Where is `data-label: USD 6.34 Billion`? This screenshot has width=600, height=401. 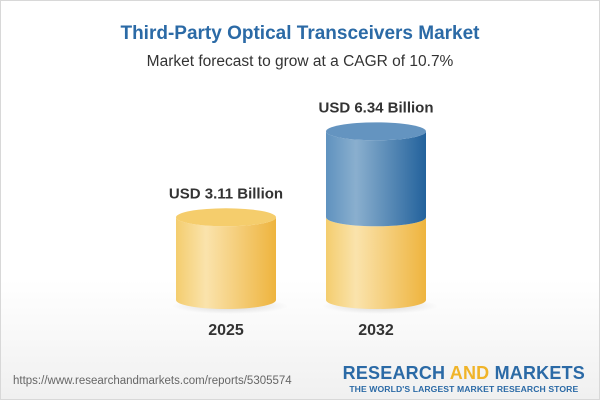
data-label: USD 6.34 Billion is located at coordinates (375, 107).